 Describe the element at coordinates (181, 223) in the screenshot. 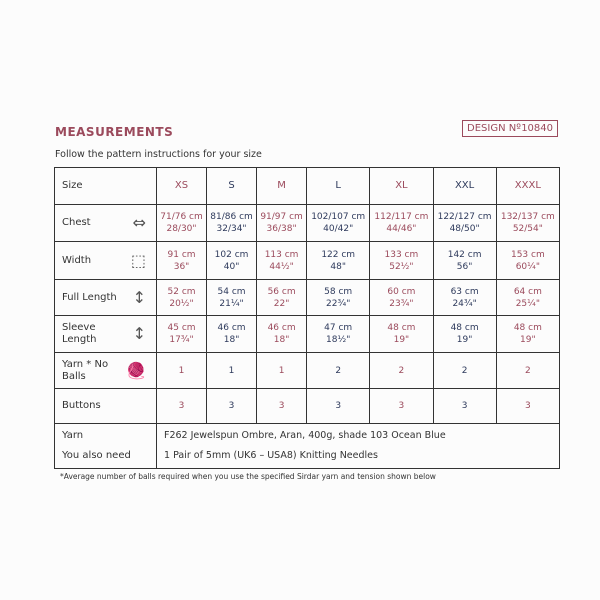

I see `table-cell: 71/76 cm 28/30"` at that location.